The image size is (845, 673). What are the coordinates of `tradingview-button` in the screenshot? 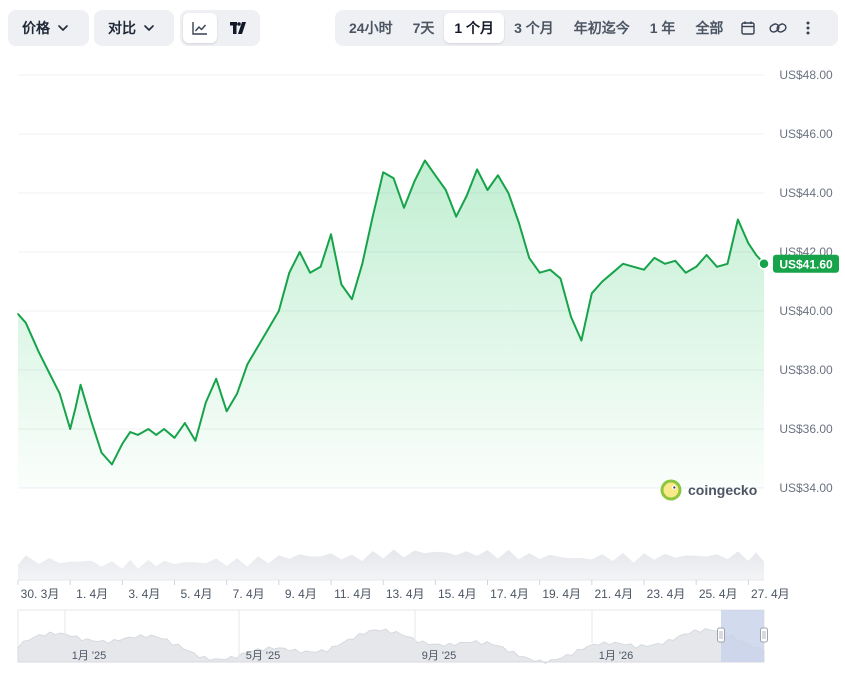 It's located at (238, 28).